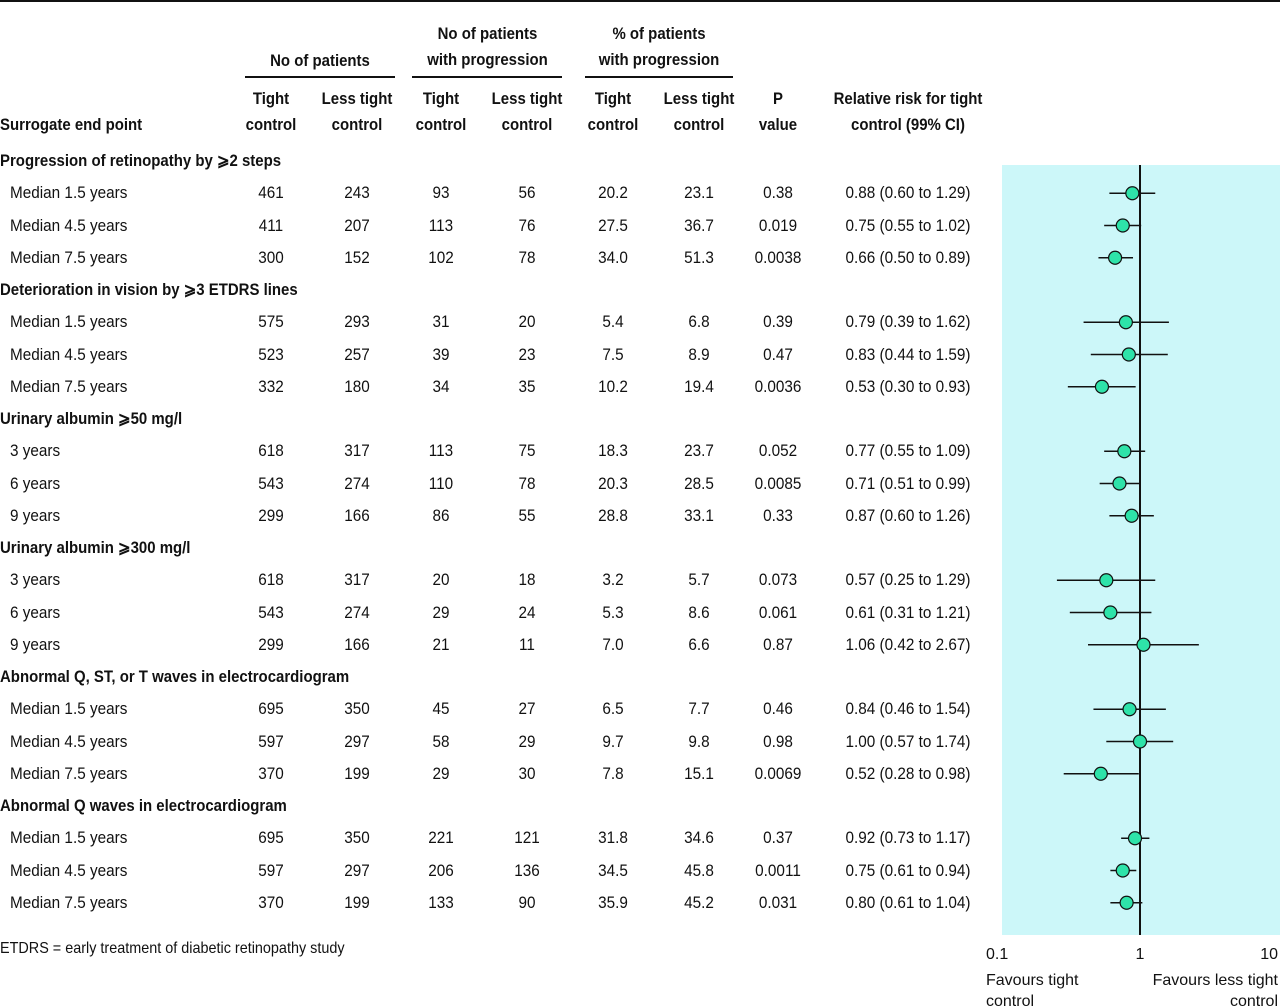 The height and width of the screenshot is (1006, 1280). Describe the element at coordinates (527, 386) in the screenshot. I see `cell-prog-less: 35` at that location.